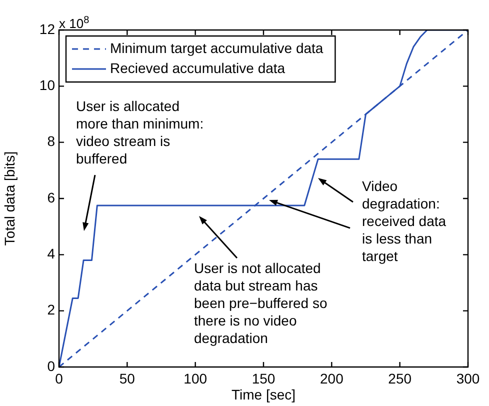 The height and width of the screenshot is (406, 489). Describe the element at coordinates (264, 378) in the screenshot. I see `x-tick-label: 150` at that location.